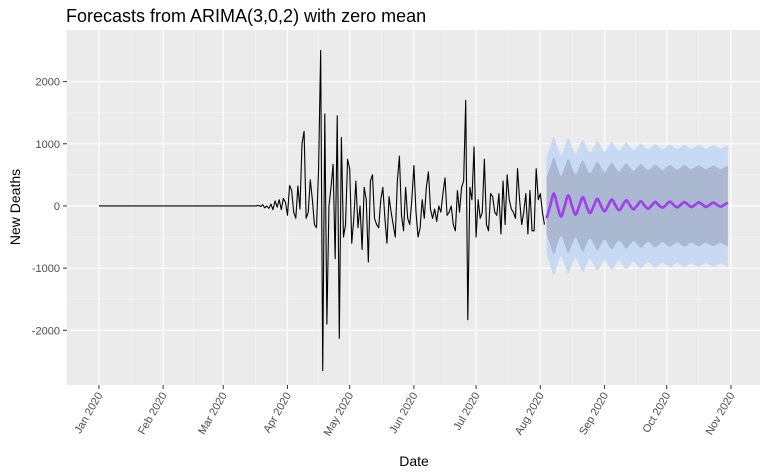 The width and height of the screenshot is (769, 476). Describe the element at coordinates (466, 412) in the screenshot. I see `x-tick-label: Jul 2020` at that location.